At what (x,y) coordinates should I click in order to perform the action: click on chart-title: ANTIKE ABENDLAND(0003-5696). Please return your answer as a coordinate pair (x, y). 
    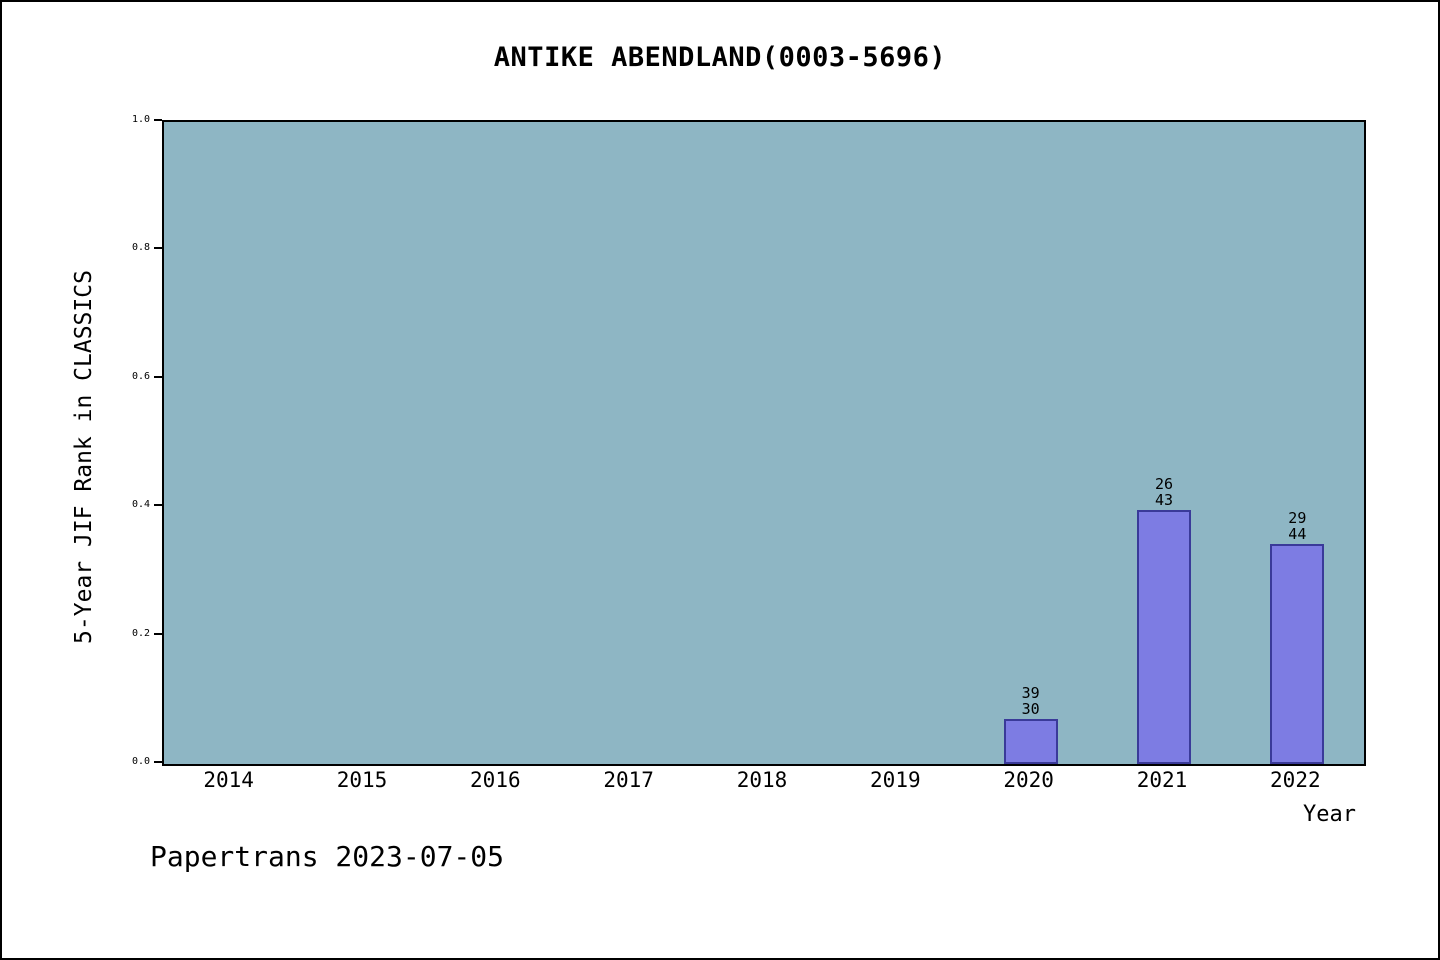
    Looking at the image, I should click on (720, 57).